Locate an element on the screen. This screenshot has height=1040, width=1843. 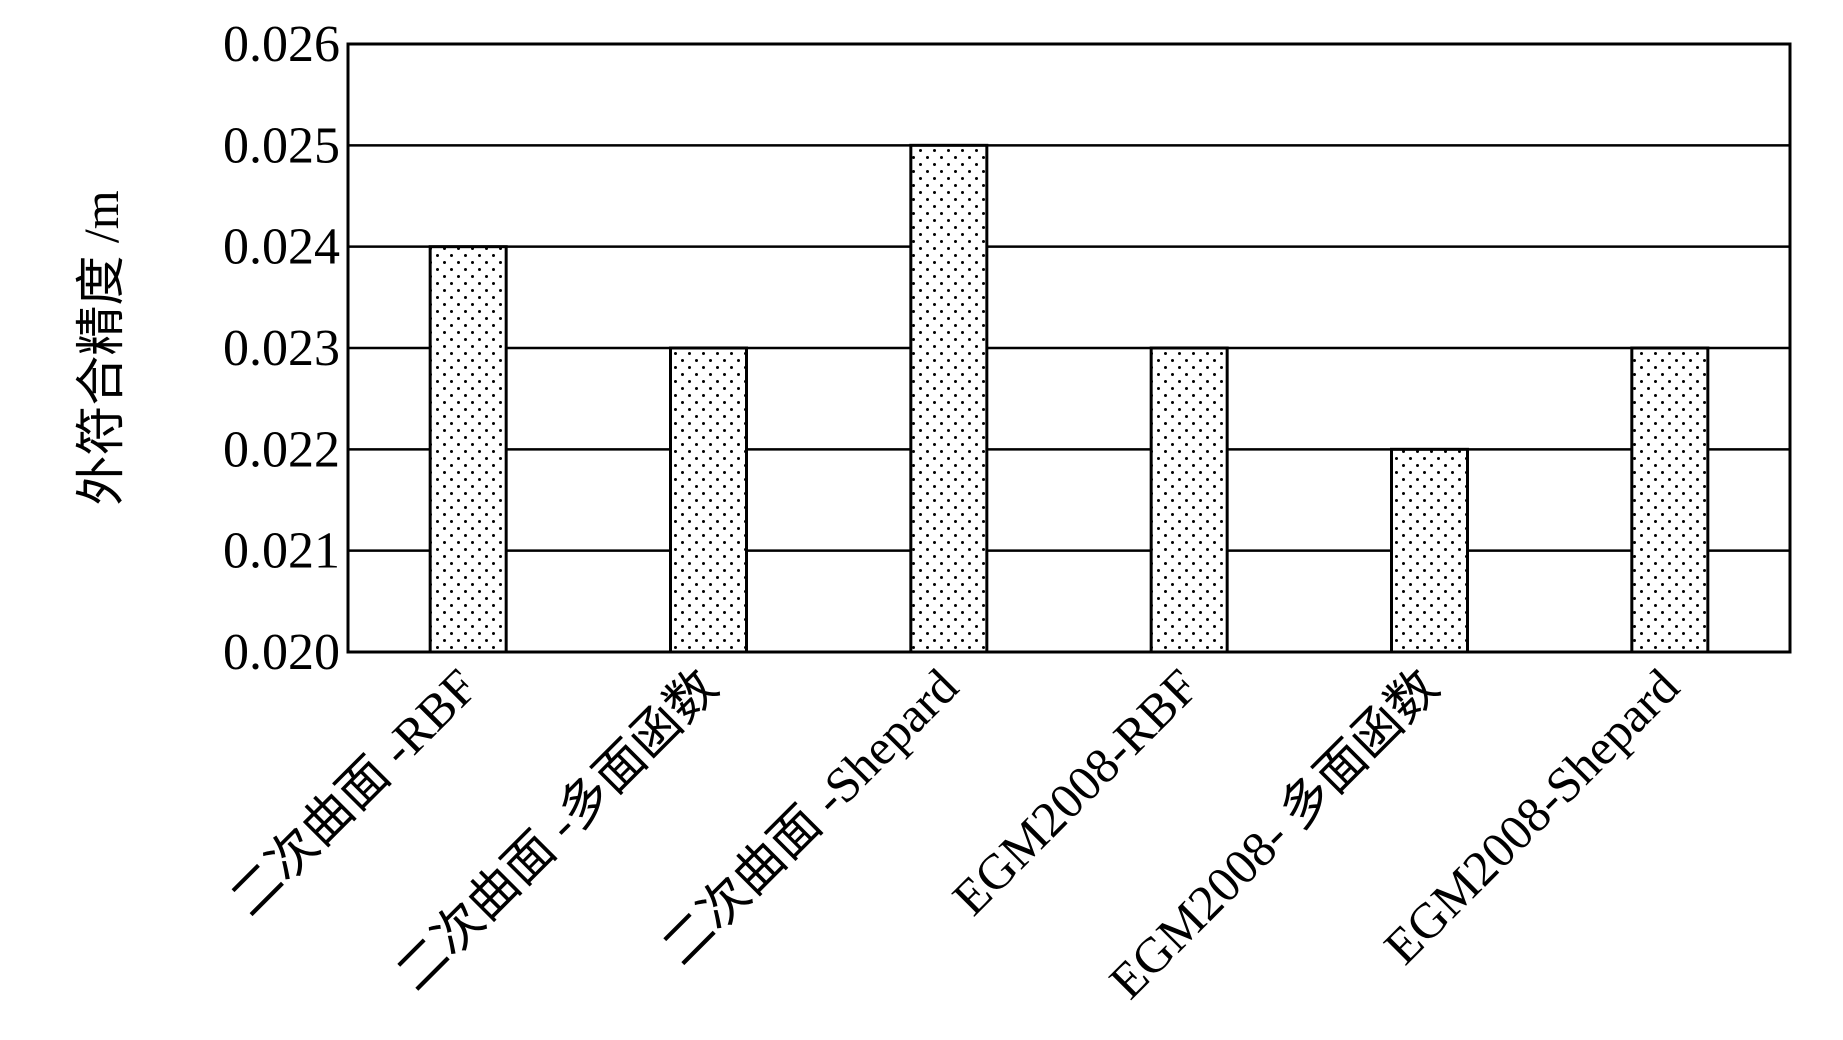
y-tick-label: 0.021 is located at coordinates (281, 551).